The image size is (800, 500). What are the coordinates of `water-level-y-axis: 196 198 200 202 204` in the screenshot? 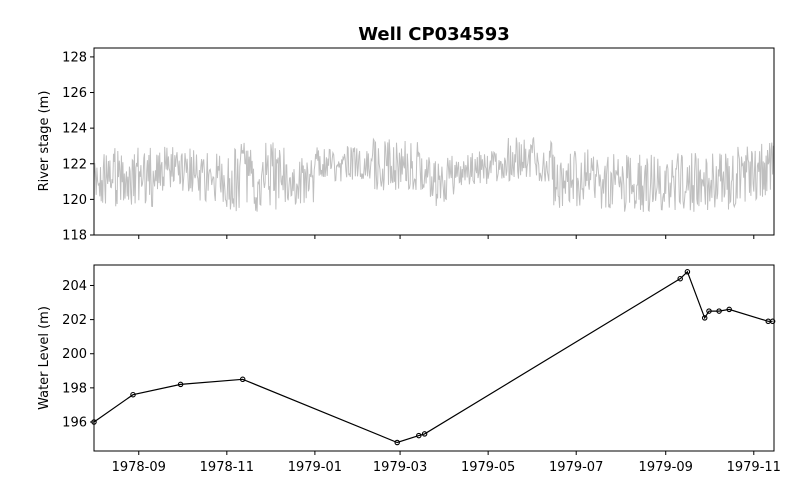 It's located at (78, 354).